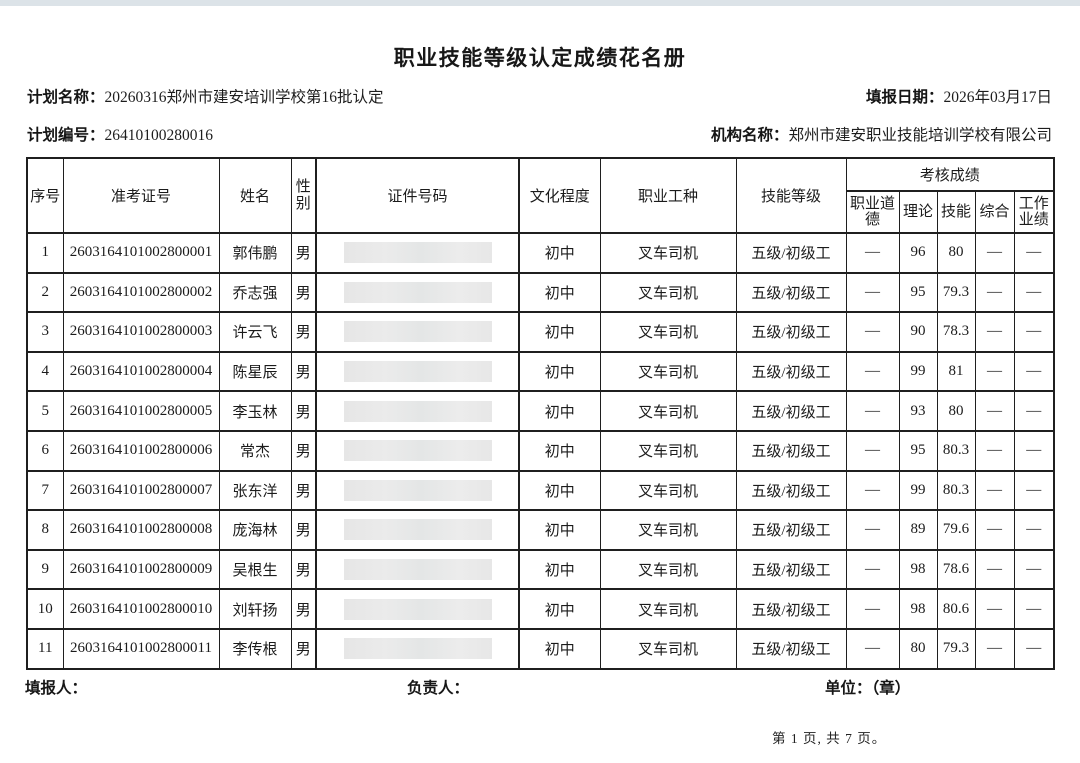 The height and width of the screenshot is (763, 1080). I want to click on cell-score-skill: 80.3, so click(956, 490).